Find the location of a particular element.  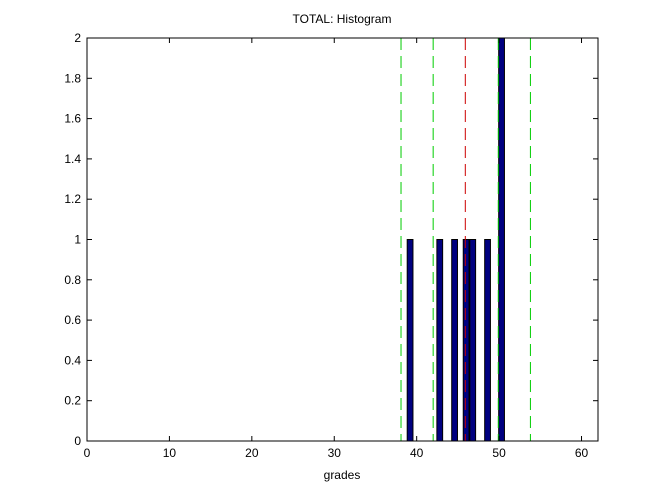

y-tick-label: 2 is located at coordinates (77, 38).